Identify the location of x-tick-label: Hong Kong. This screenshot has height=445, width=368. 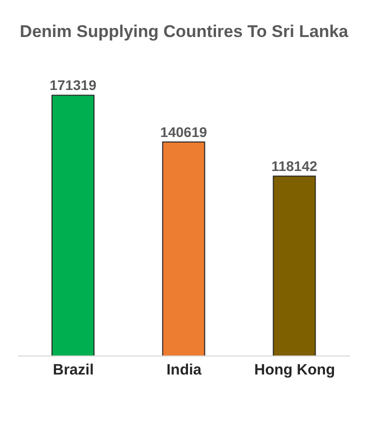
(295, 370).